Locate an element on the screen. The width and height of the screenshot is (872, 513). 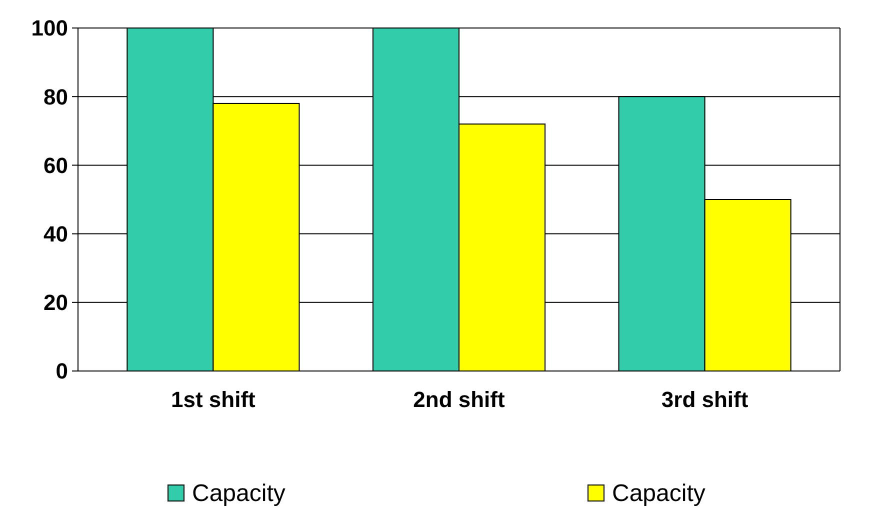
x-tick-label: 1st shift is located at coordinates (213, 399).